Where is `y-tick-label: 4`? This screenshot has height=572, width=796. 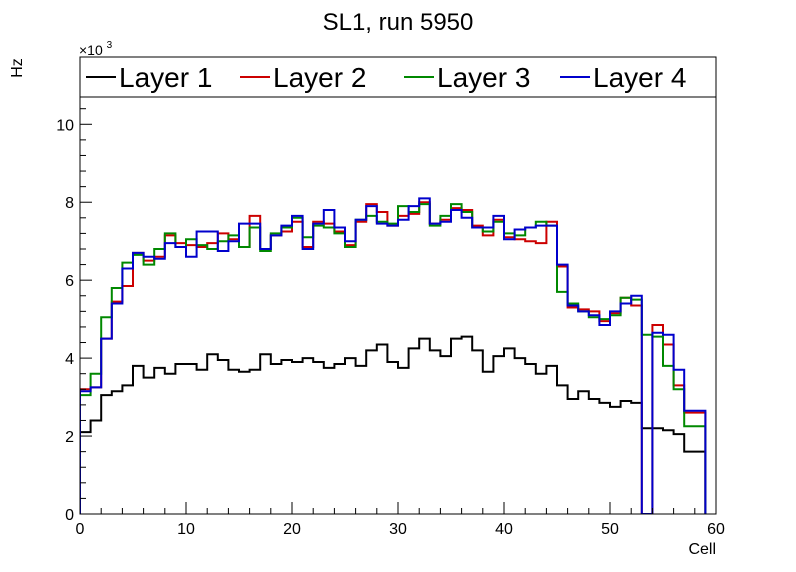
y-tick-label: 4 is located at coordinates (69, 359).